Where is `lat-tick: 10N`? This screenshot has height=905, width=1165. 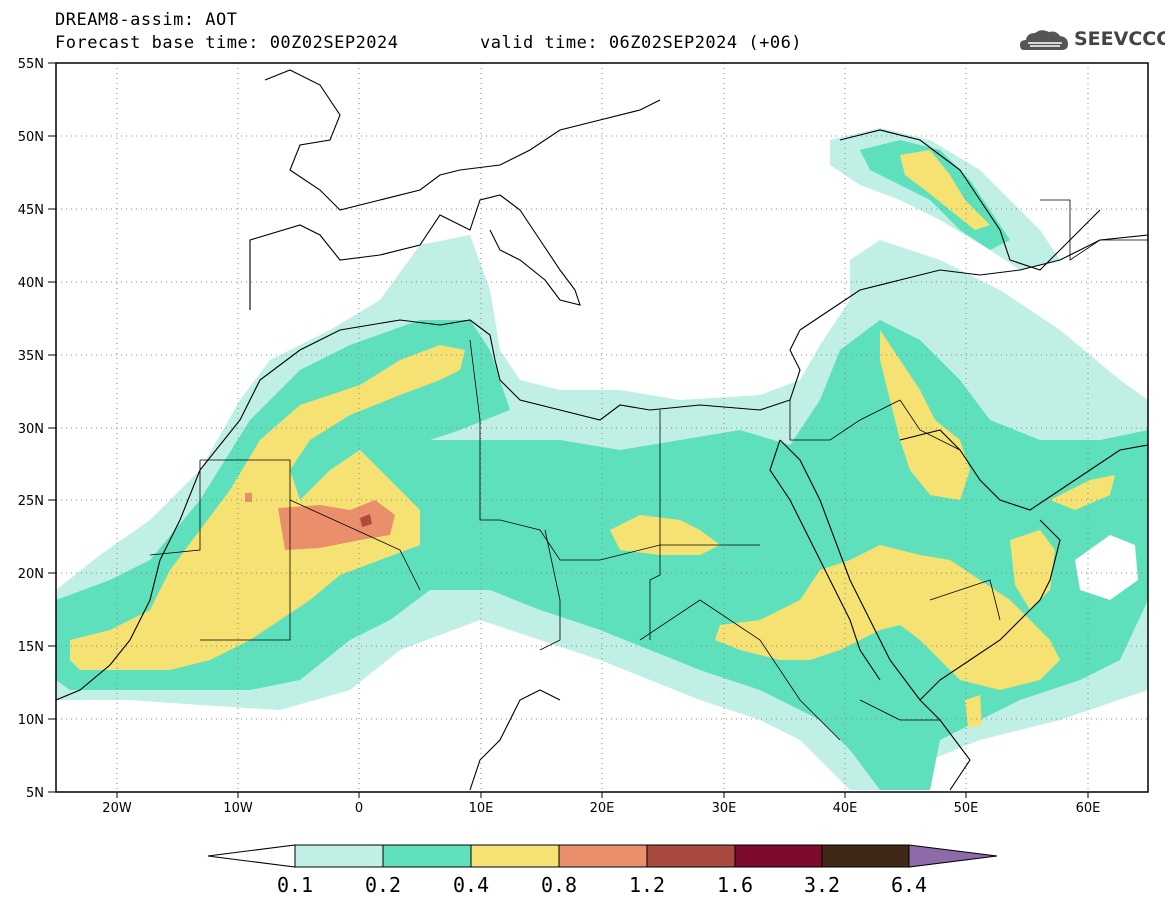
lat-tick: 10N is located at coordinates (31, 720).